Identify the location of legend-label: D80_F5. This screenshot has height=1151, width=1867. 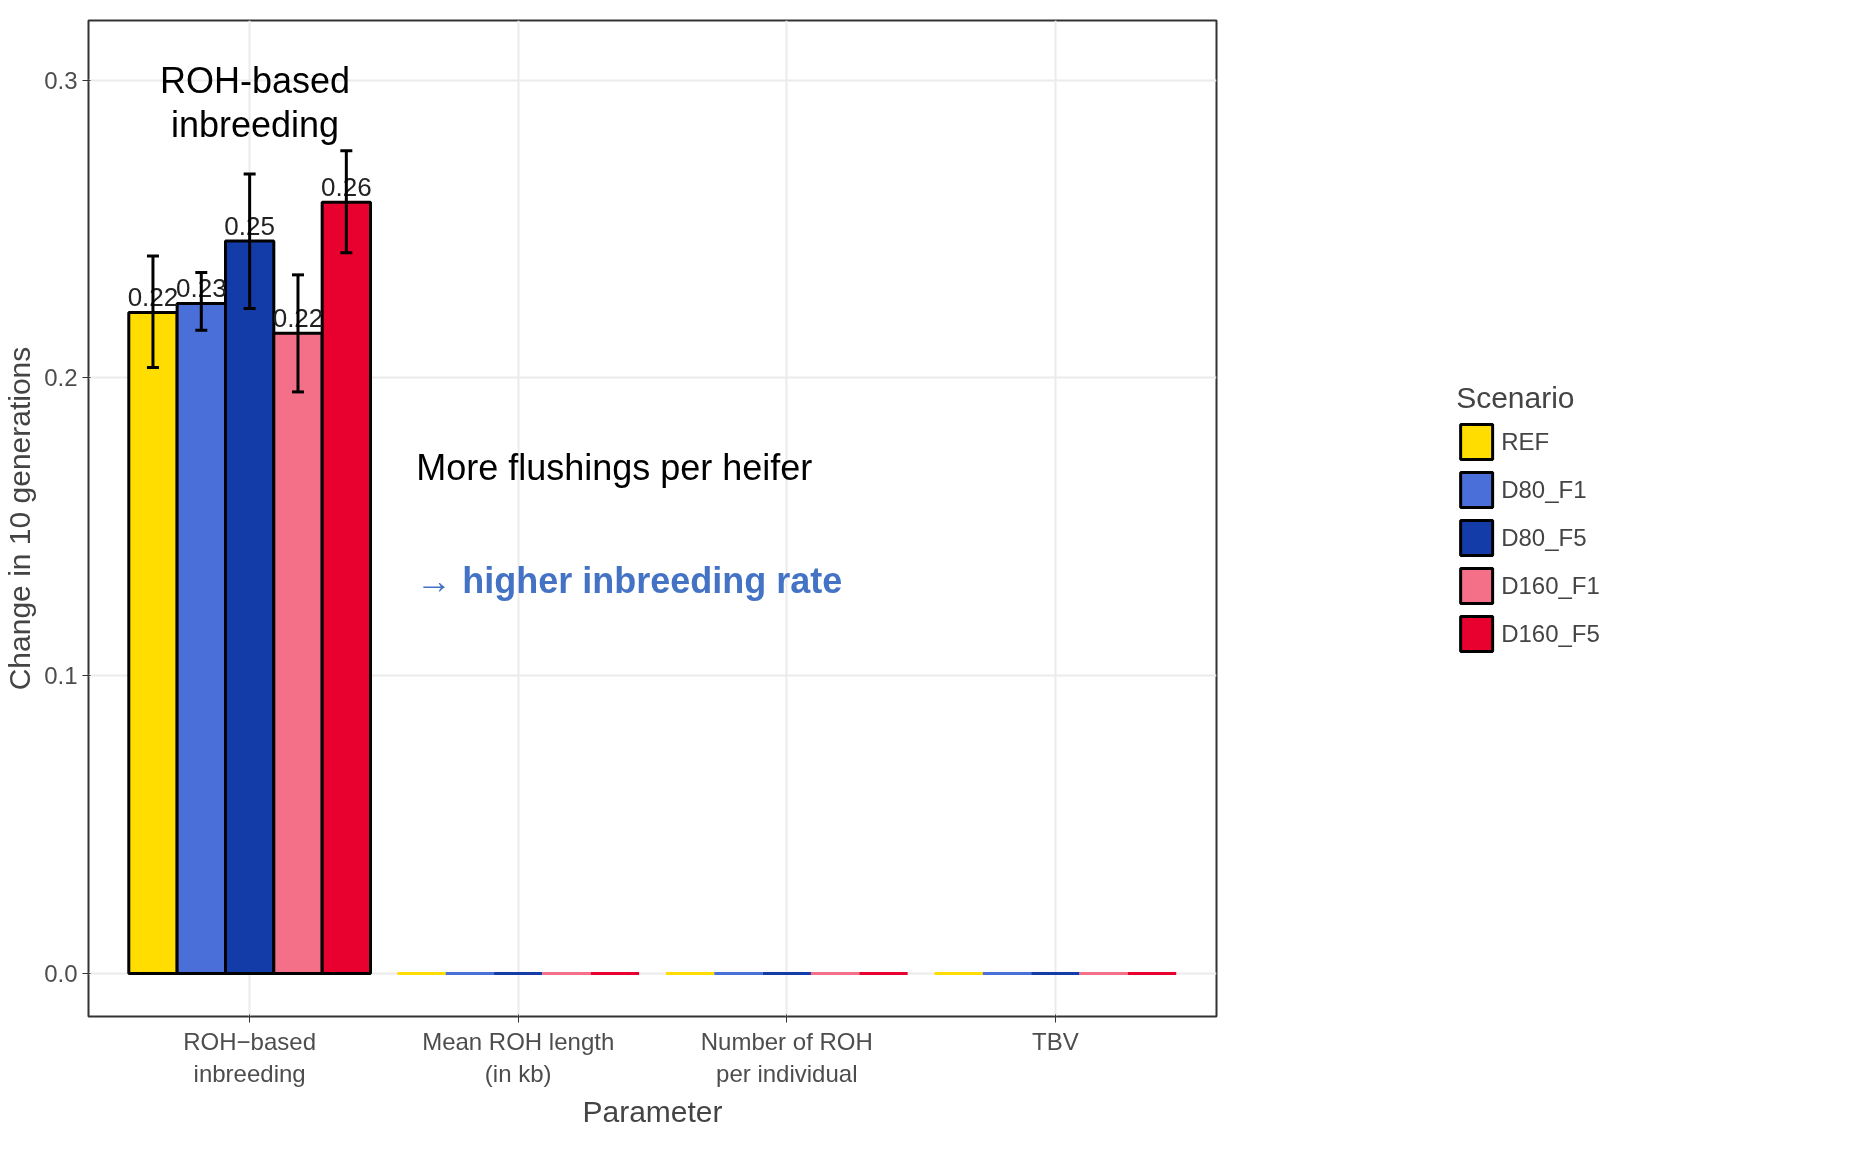
(1544, 537).